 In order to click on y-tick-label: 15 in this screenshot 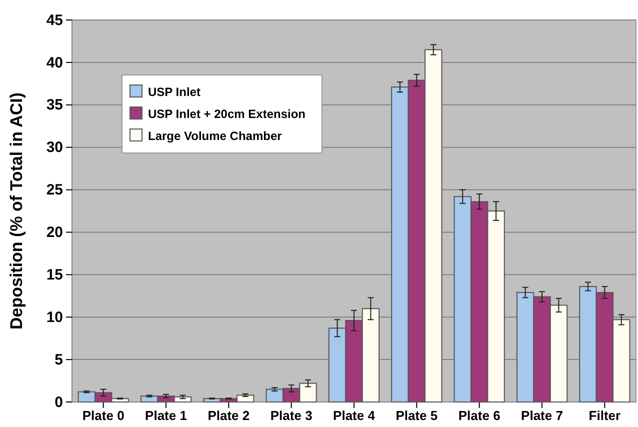, I will do `click(54, 275)`.